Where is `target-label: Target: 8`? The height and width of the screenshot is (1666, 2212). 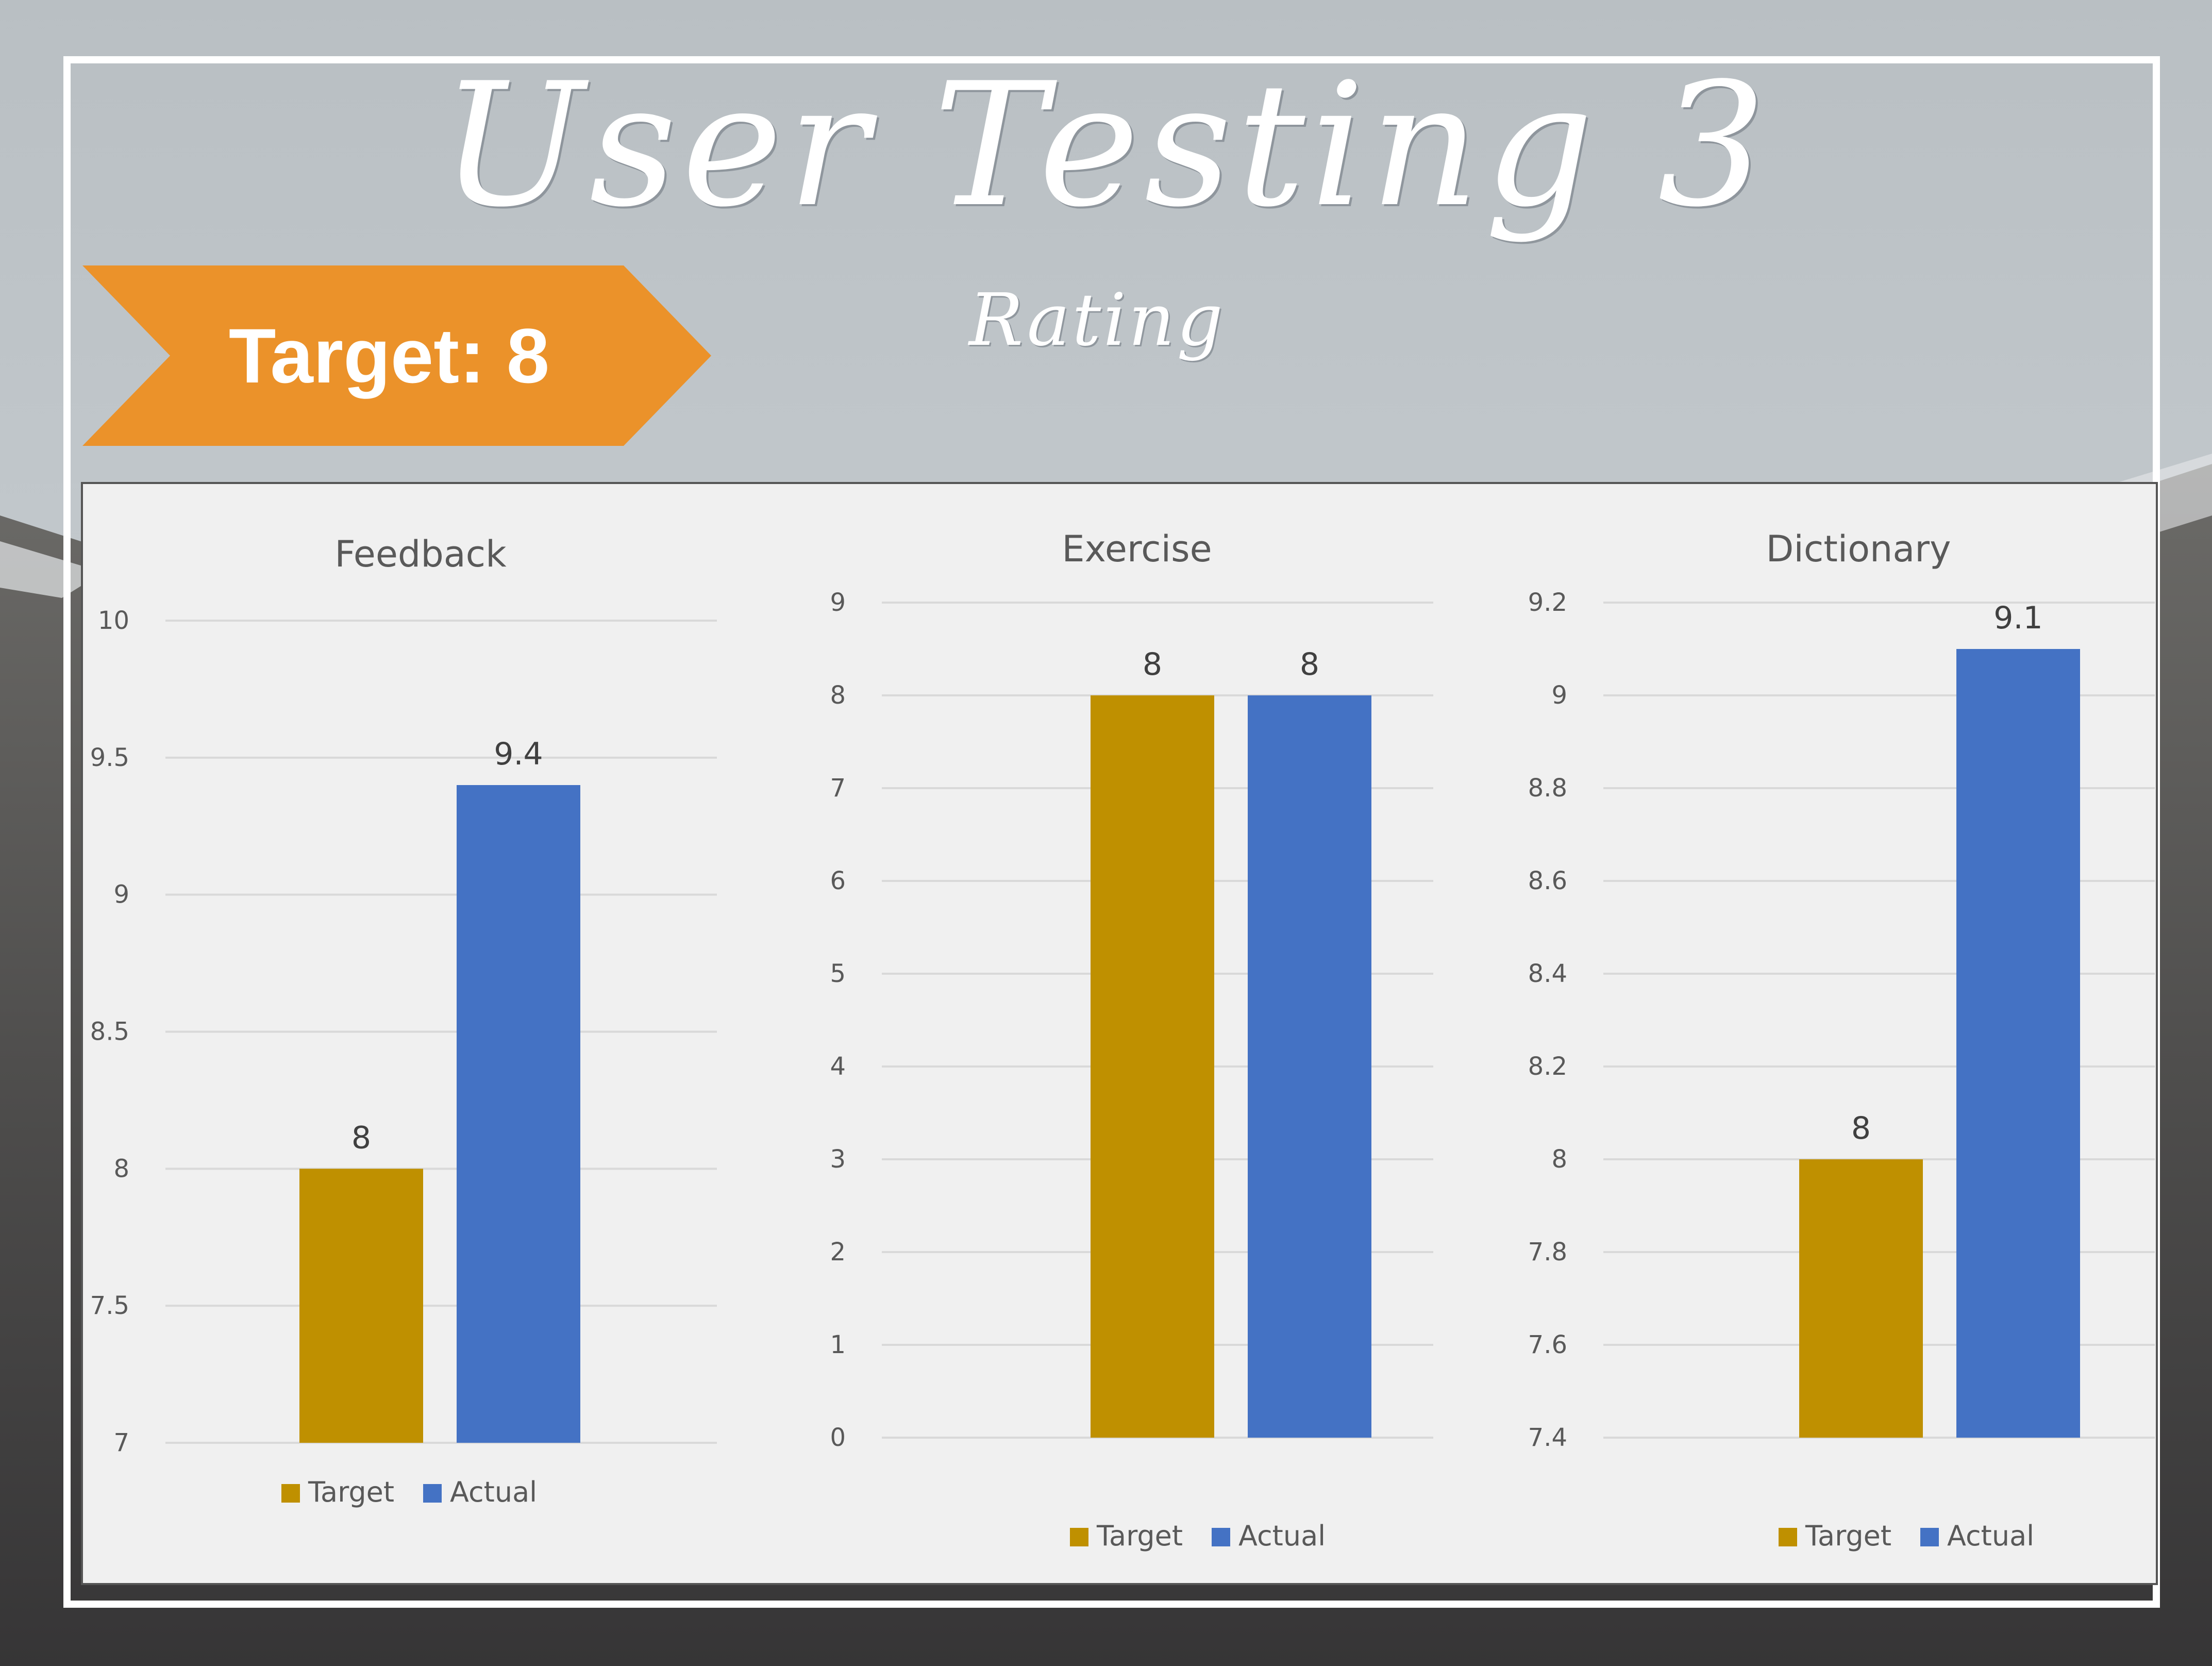 target-label: Target: 8 is located at coordinates (389, 355).